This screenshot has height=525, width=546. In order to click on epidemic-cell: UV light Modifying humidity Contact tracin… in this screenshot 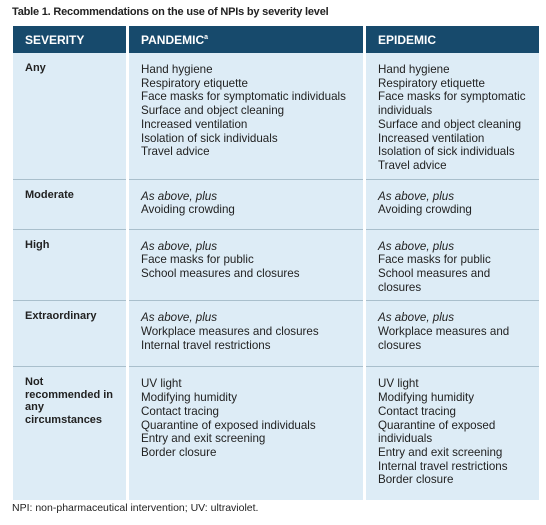, I will do `click(452, 434)`.